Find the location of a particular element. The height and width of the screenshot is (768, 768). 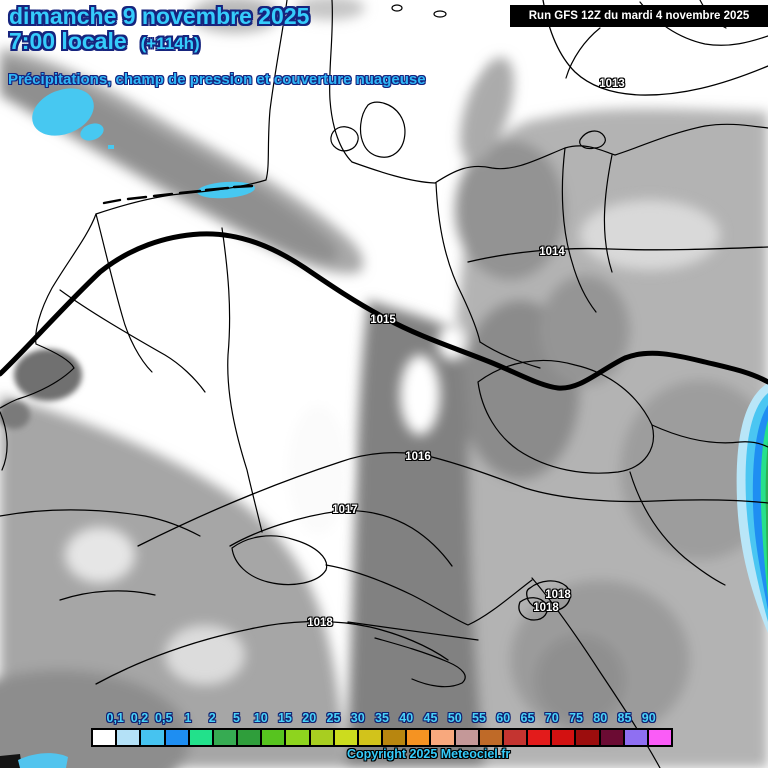

scale-label: 30 is located at coordinates (357, 718).